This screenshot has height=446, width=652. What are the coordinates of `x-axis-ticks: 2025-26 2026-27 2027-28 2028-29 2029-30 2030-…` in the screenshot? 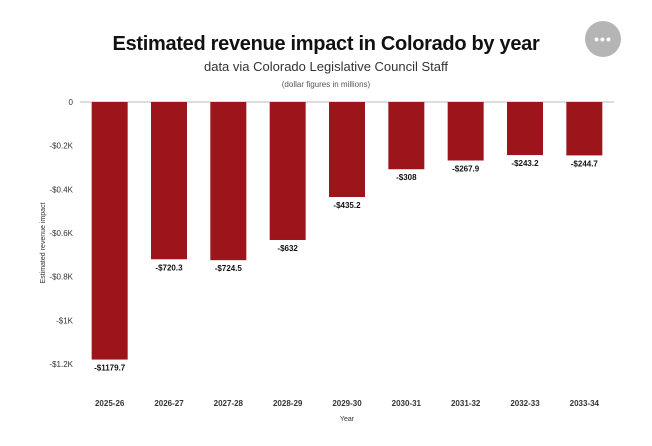 It's located at (347, 403).